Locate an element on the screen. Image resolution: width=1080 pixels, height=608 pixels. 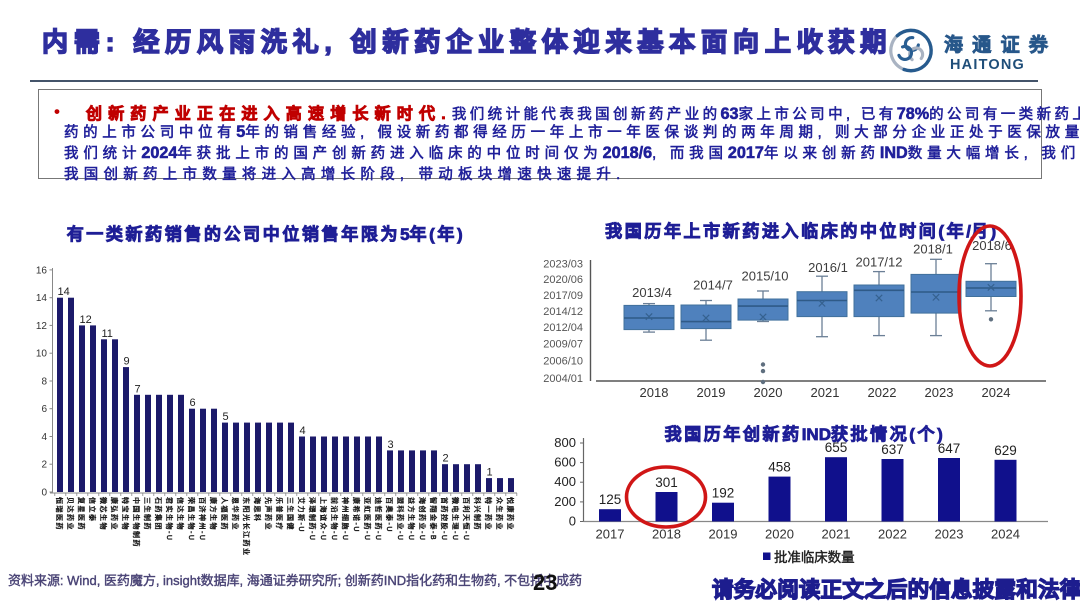
svg-text: 2006/10 is located at coordinates (563, 361).